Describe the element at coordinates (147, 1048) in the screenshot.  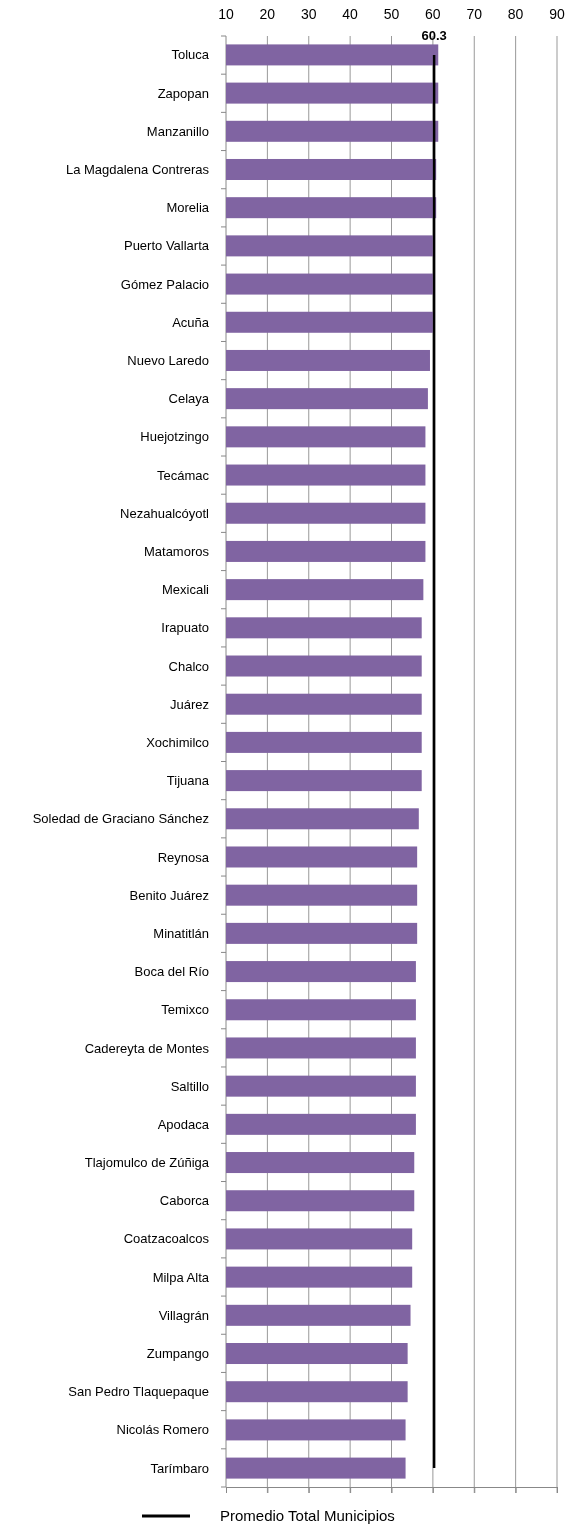
I see `y-tick-label: Cadereyta de Montes` at that location.